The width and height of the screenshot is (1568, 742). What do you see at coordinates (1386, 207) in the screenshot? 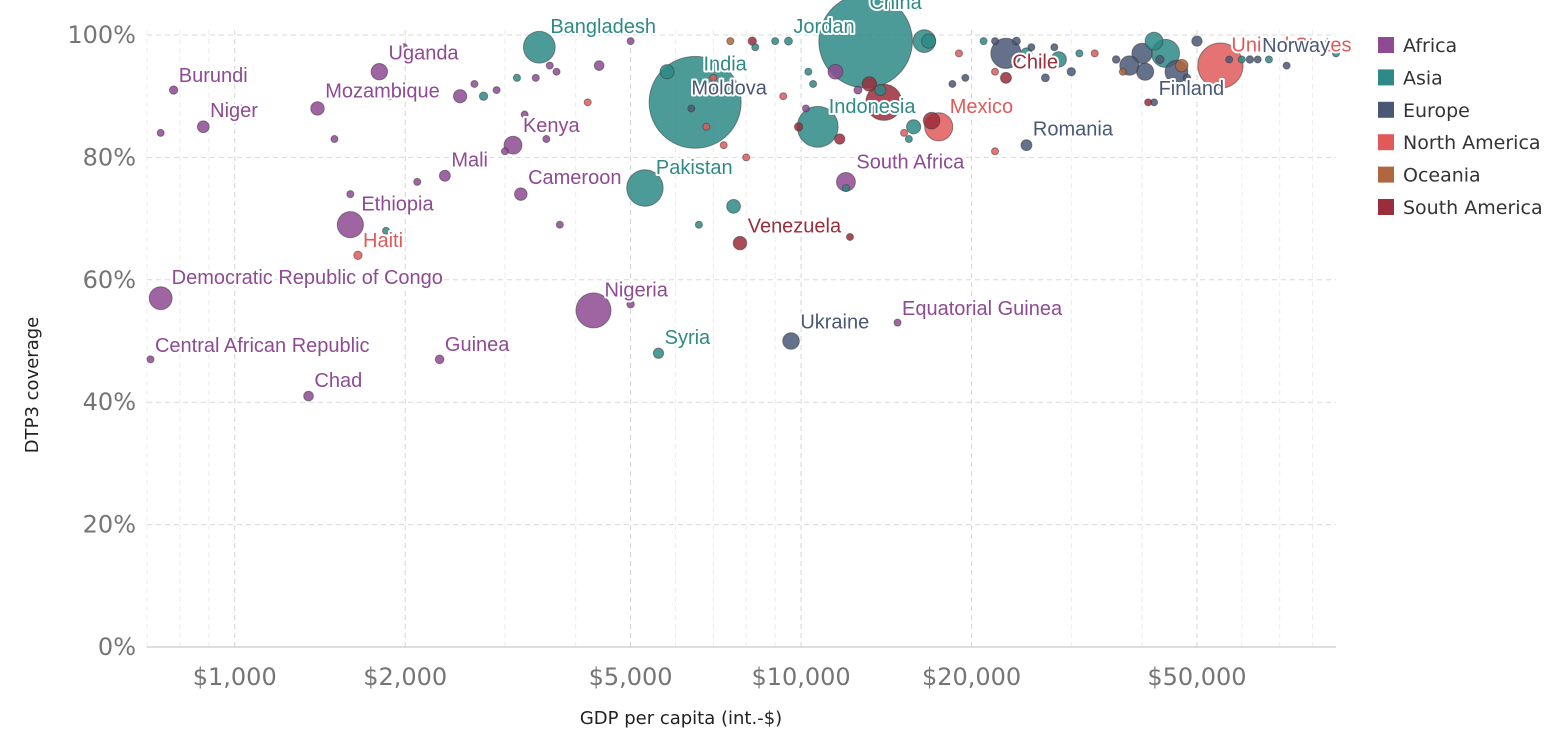
I see `legend-swatch-south-america` at bounding box center [1386, 207].